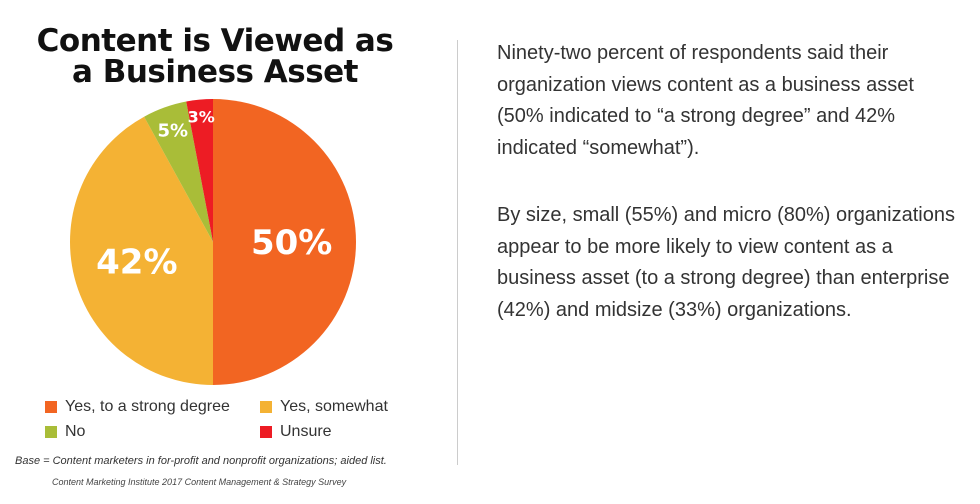 This screenshot has width=980, height=504. I want to click on legend-label: No, so click(75, 431).